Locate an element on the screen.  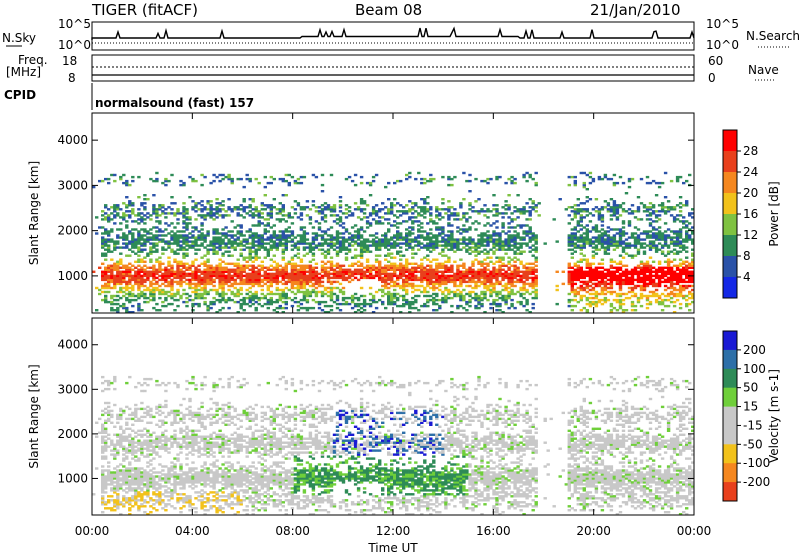
nave-label: Nave is located at coordinates (763, 70).